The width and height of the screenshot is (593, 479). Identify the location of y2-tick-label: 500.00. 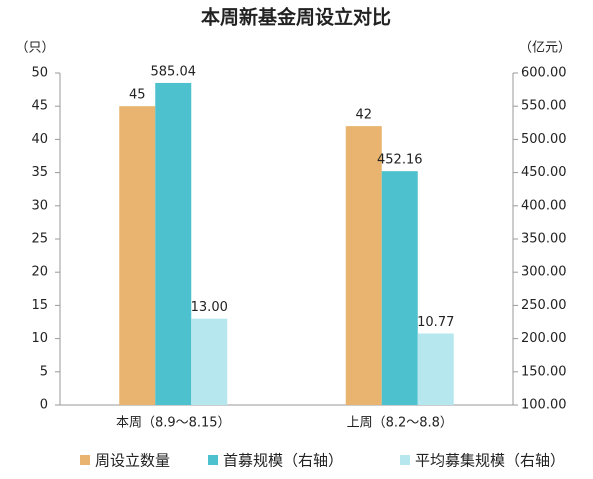
(544, 139).